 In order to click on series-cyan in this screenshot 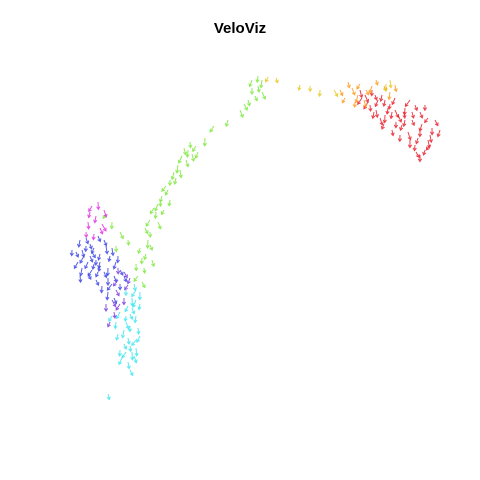, I will do `click(124, 342)`.